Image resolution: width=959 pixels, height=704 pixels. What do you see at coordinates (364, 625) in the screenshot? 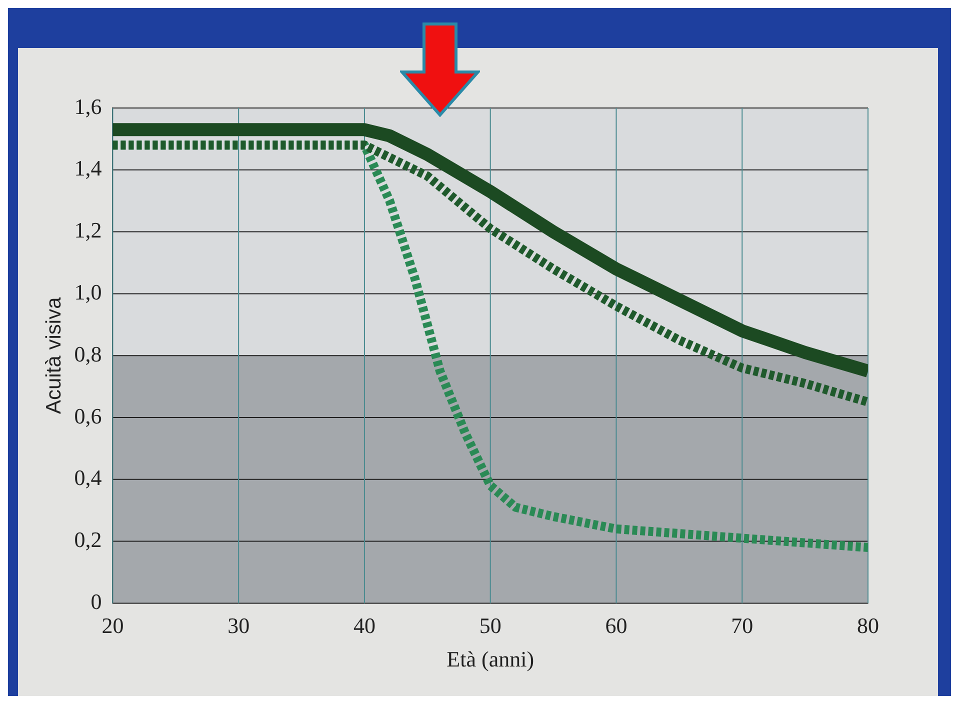
I see `x-tick-label: 40` at bounding box center [364, 625].